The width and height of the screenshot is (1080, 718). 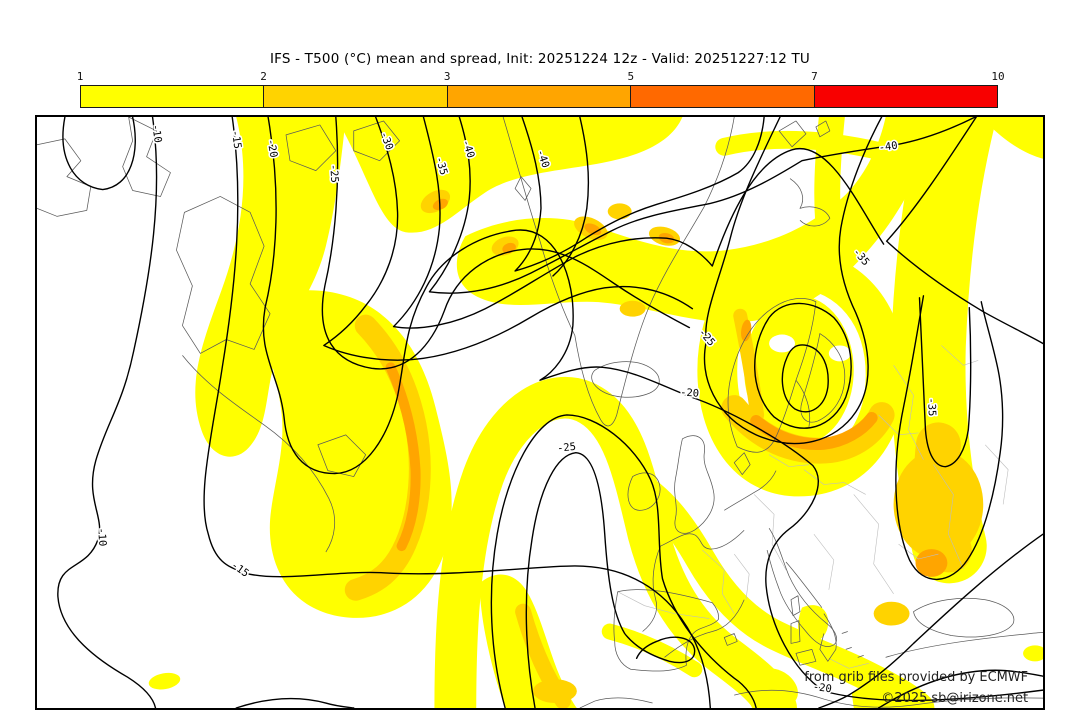 I want to click on colorbar-tick: 5, so click(x=631, y=76).